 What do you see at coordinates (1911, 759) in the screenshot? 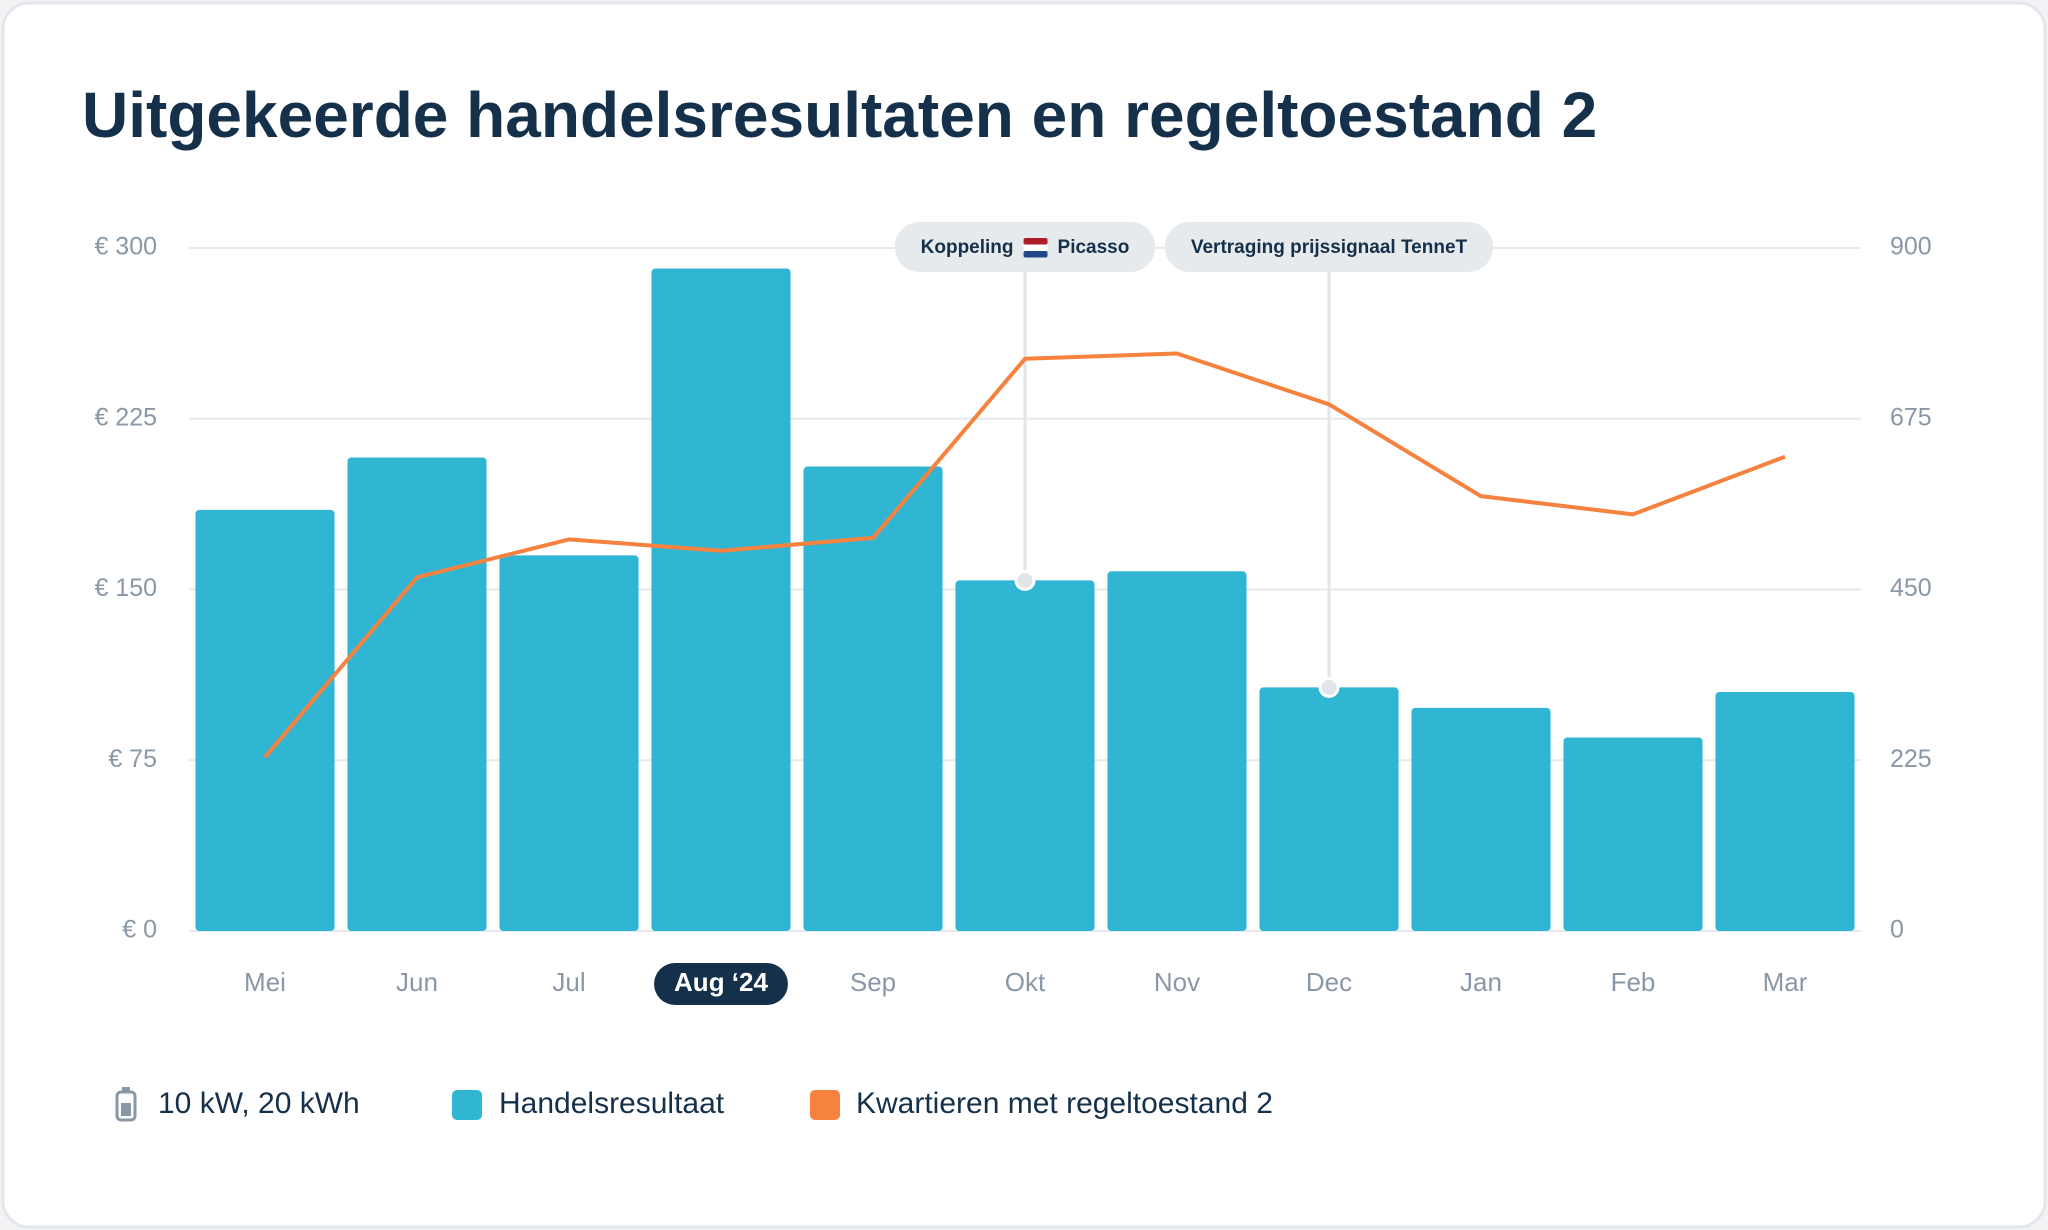
I see `y2-tick-label: 225` at bounding box center [1911, 759].